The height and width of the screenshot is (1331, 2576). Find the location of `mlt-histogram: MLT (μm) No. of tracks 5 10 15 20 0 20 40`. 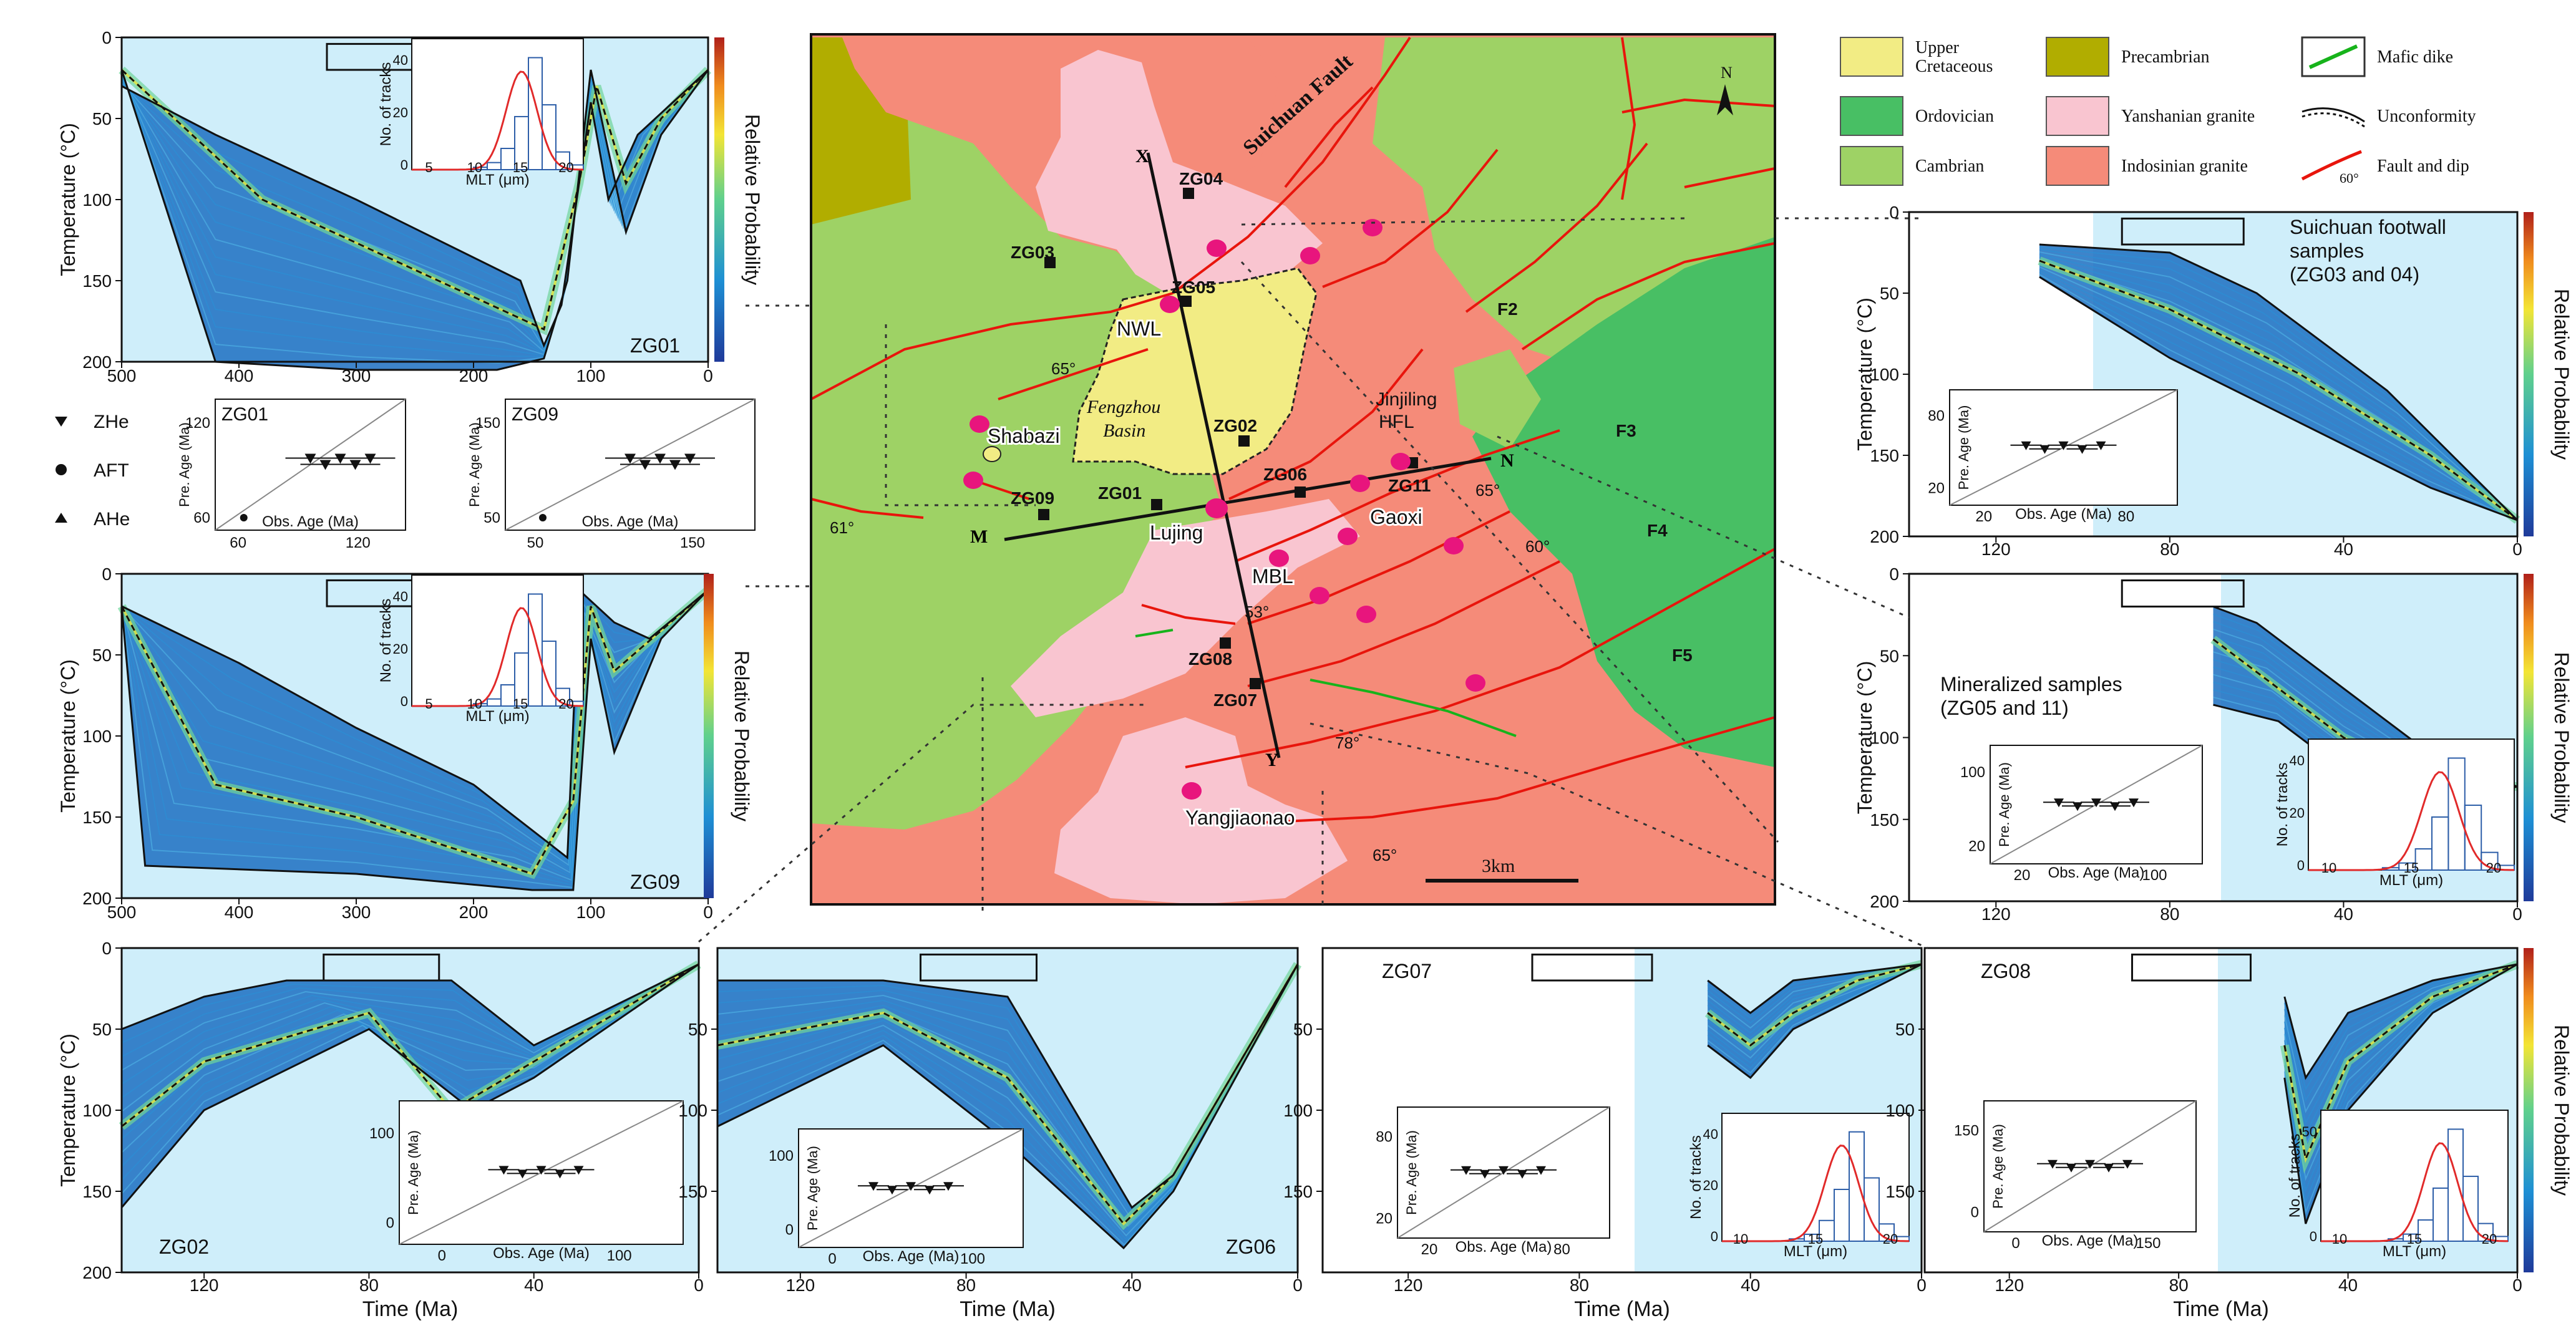

mlt-histogram: MLT (μm) No. of tracks 5 10 15 20 0 20 40 is located at coordinates (481, 113).